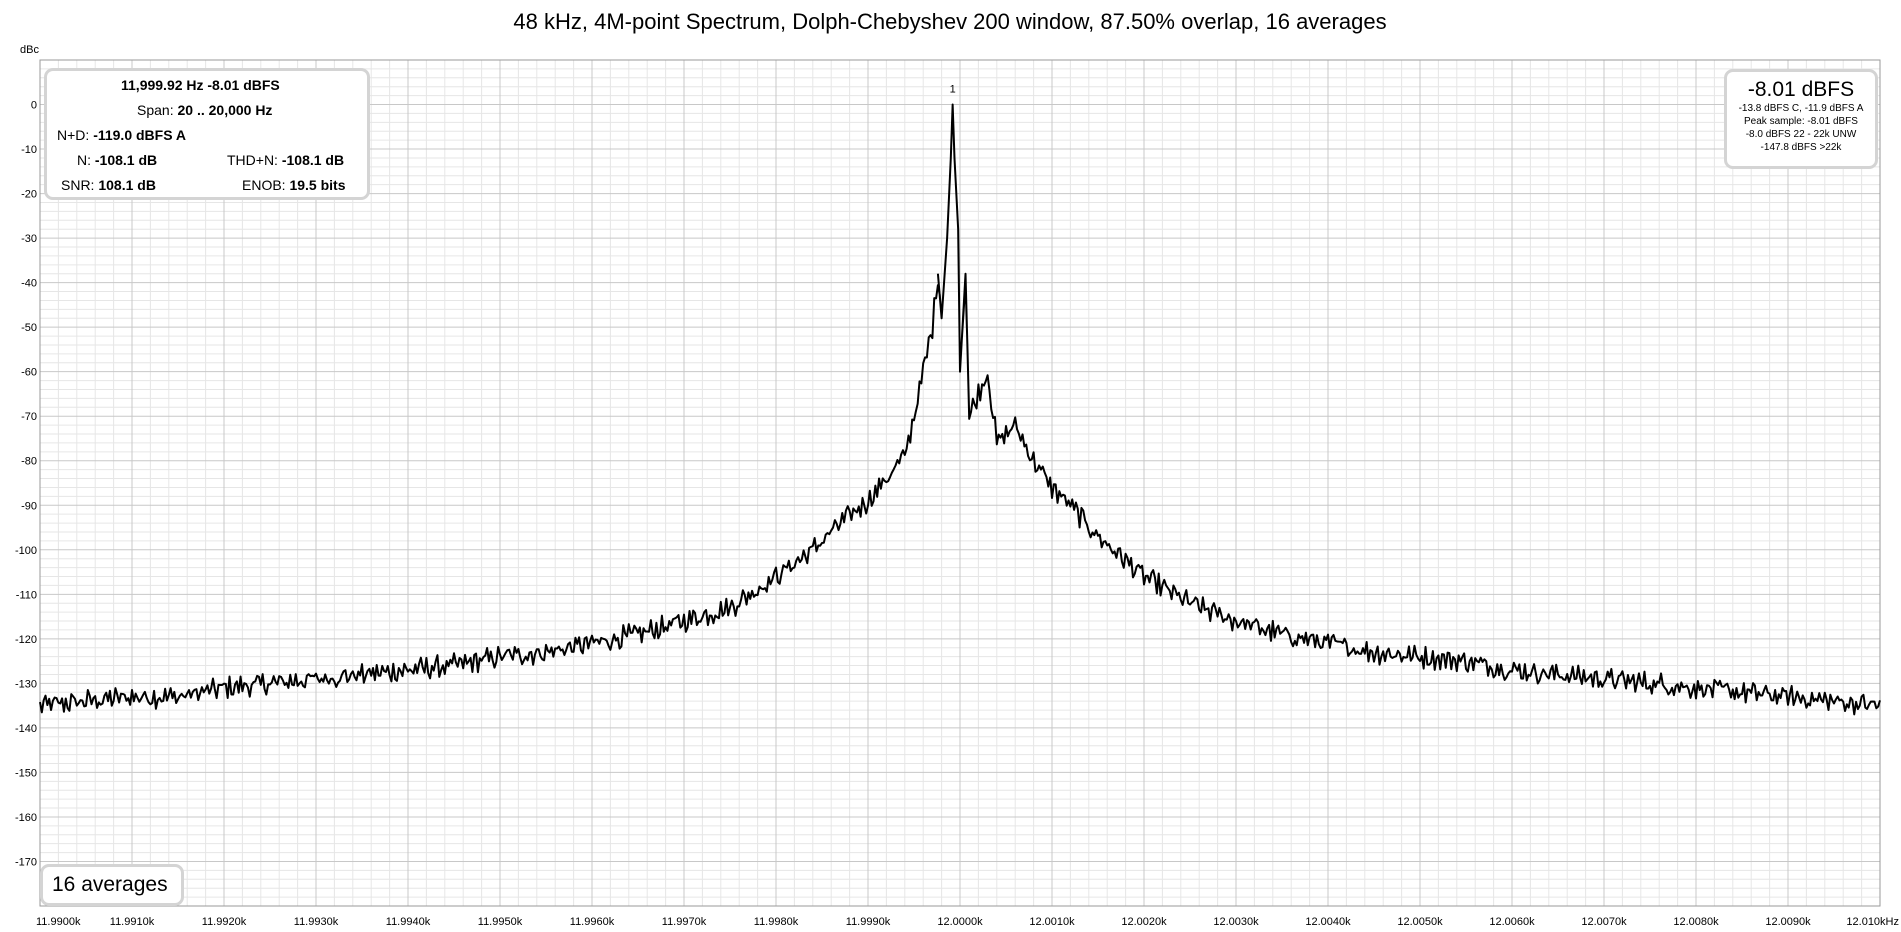 This screenshot has width=1901, height=932. What do you see at coordinates (200, 85) in the screenshot?
I see `peak-readout: 11,999.92 Hz -8.01 dBFS` at bounding box center [200, 85].